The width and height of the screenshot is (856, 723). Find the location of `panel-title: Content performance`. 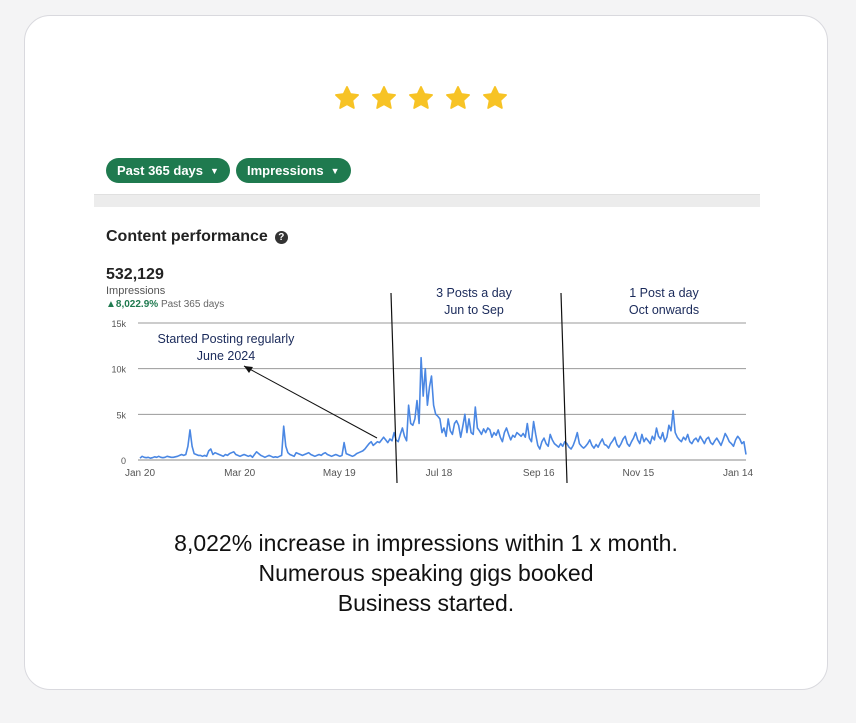

panel-title: Content performance is located at coordinates (187, 236).